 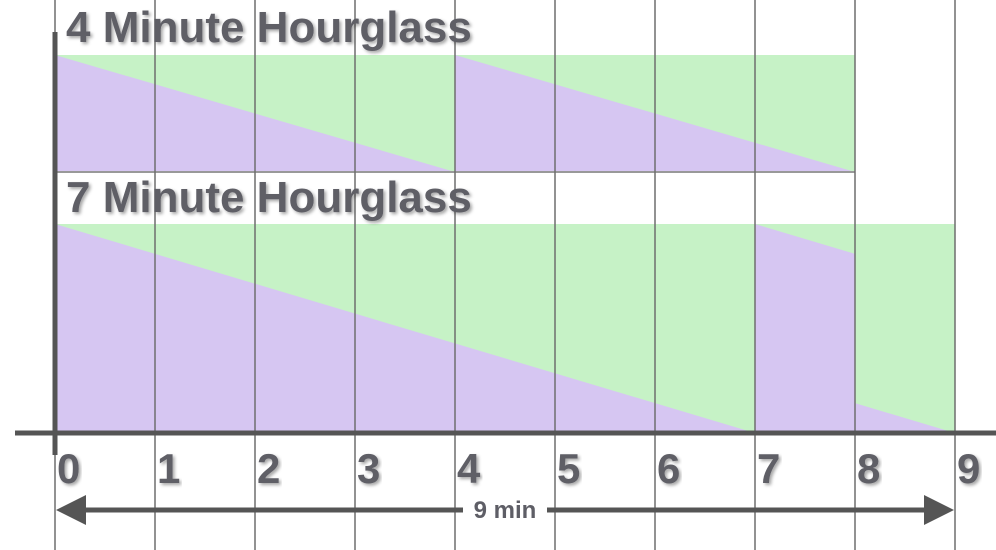 What do you see at coordinates (768, 468) in the screenshot?
I see `tick-label-7: 7` at bounding box center [768, 468].